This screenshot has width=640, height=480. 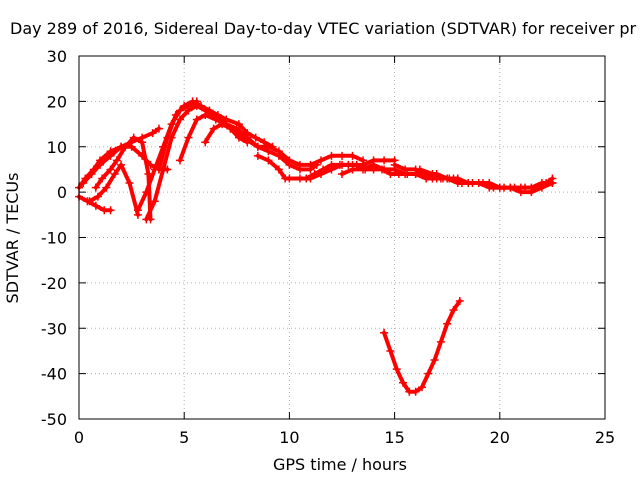 What do you see at coordinates (12, 238) in the screenshot?
I see `y-axis-label: SDTVAR / TECUs` at bounding box center [12, 238].